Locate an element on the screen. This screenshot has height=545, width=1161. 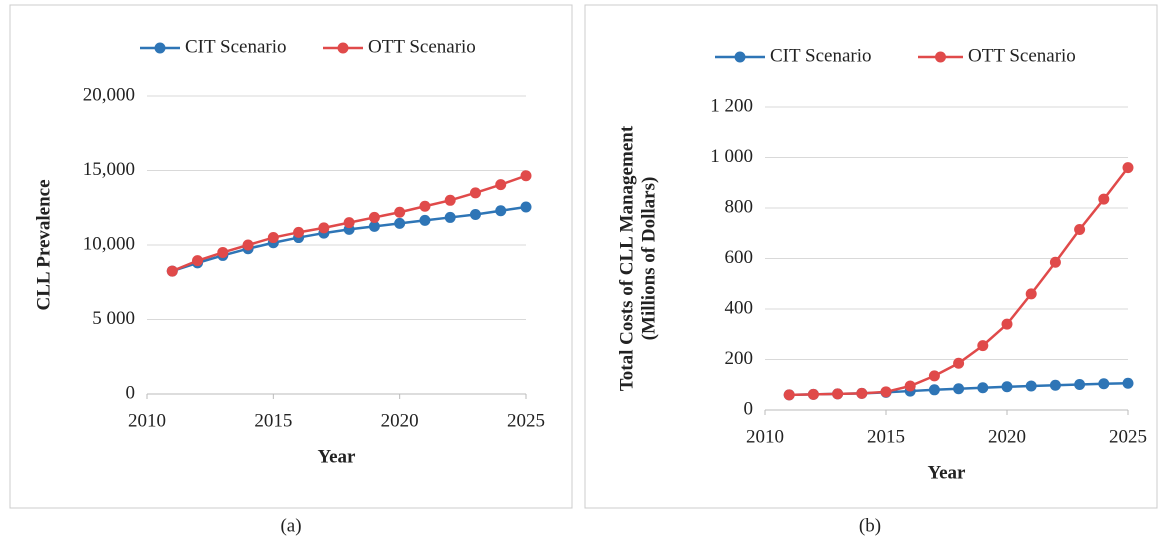
caption: (b) is located at coordinates (870, 525).